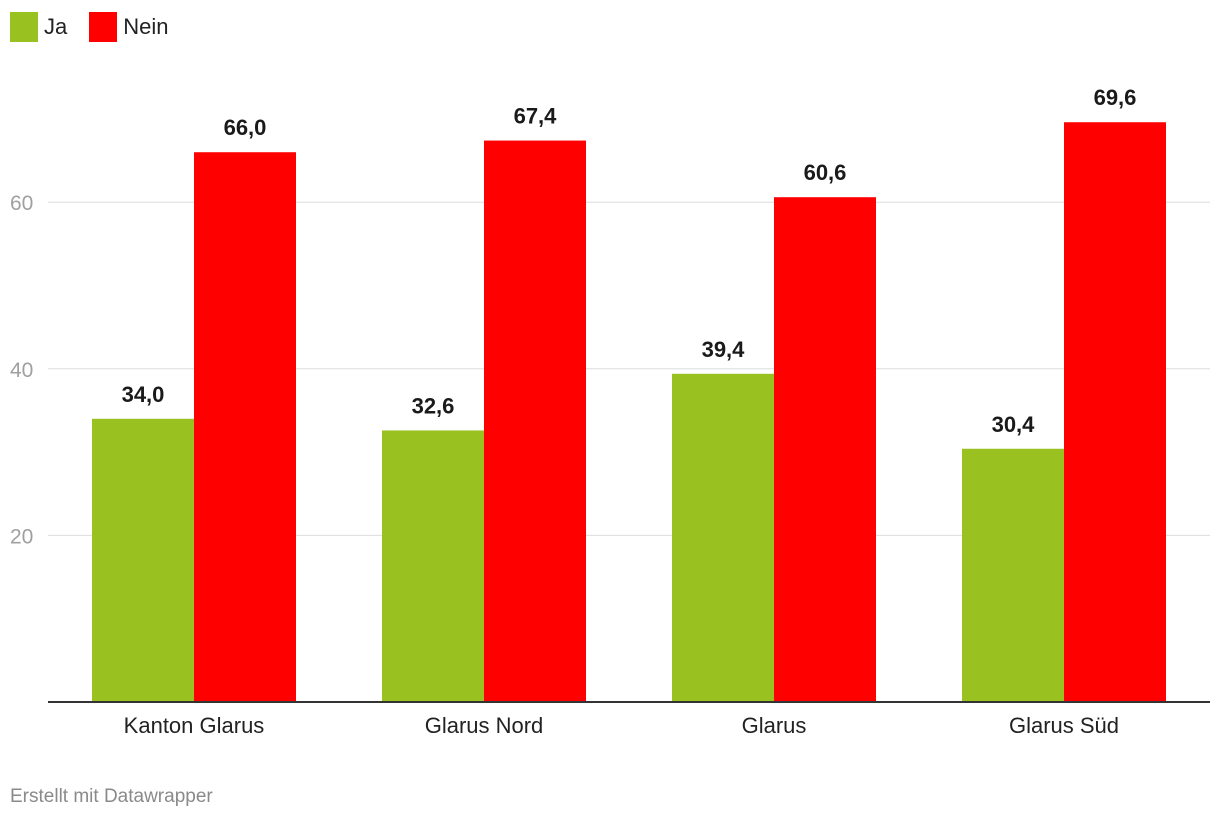 The width and height of the screenshot is (1220, 824). I want to click on legend-swatch-nein, so click(103, 27).